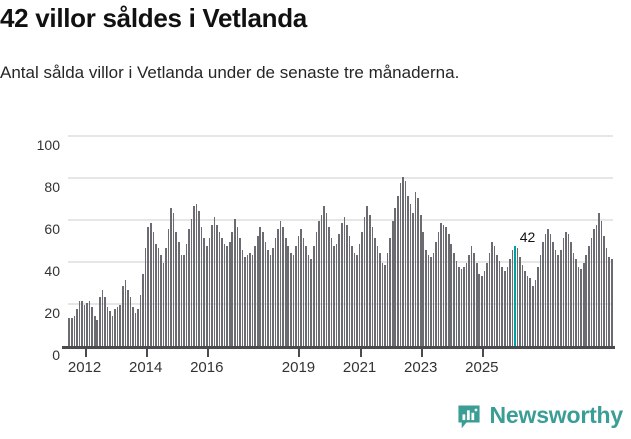 Image resolution: width=631 pixels, height=439 pixels. Describe the element at coordinates (338, 347) in the screenshot. I see `x-axis-line` at that location.